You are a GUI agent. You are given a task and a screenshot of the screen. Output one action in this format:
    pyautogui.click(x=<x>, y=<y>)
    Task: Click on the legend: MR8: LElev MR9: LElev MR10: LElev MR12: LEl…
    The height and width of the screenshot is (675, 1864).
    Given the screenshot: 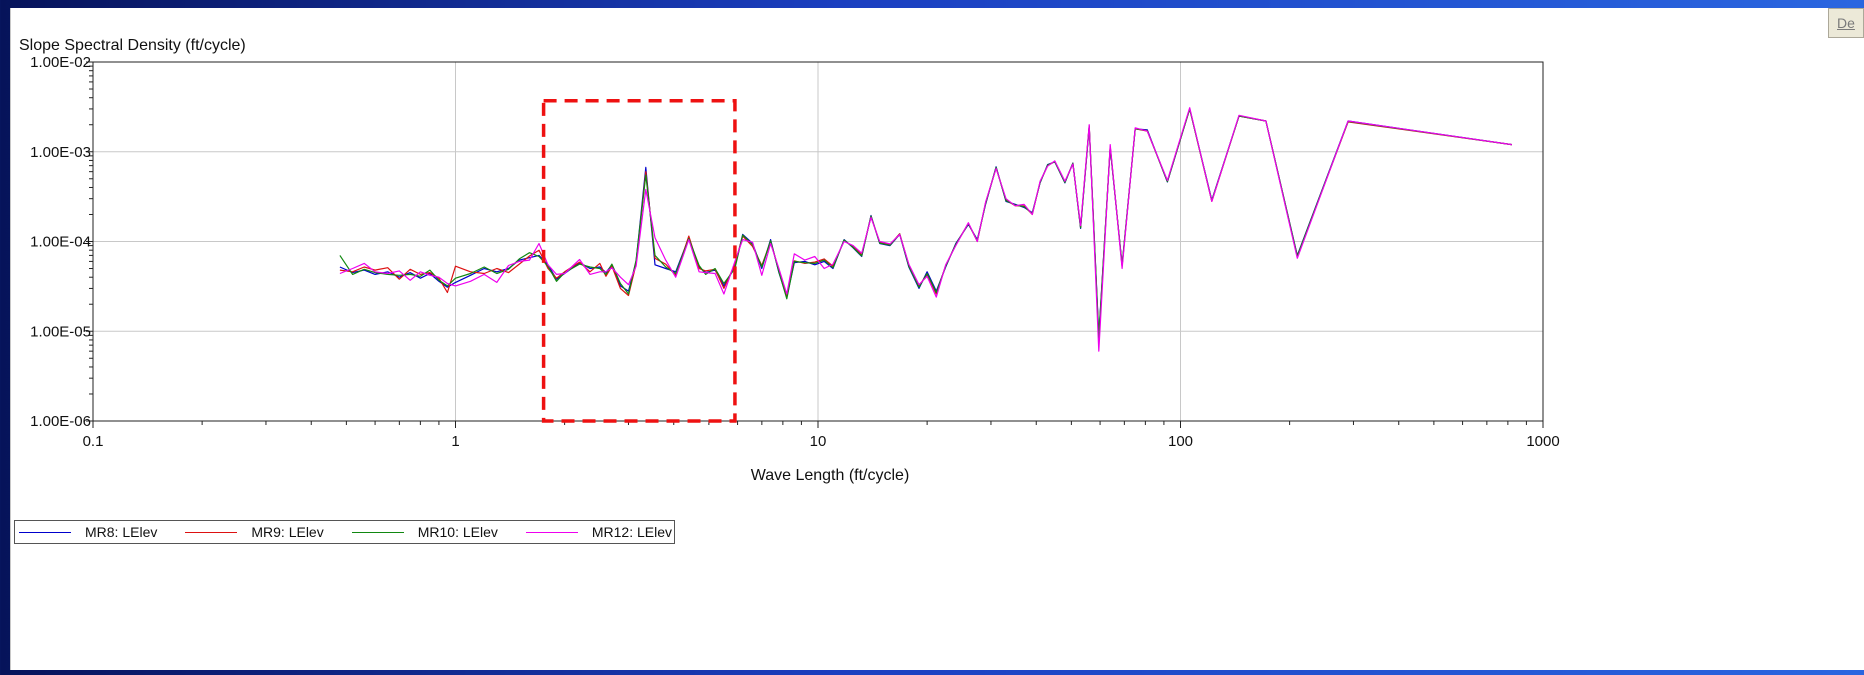 What is the action you would take?
    pyautogui.click(x=345, y=532)
    